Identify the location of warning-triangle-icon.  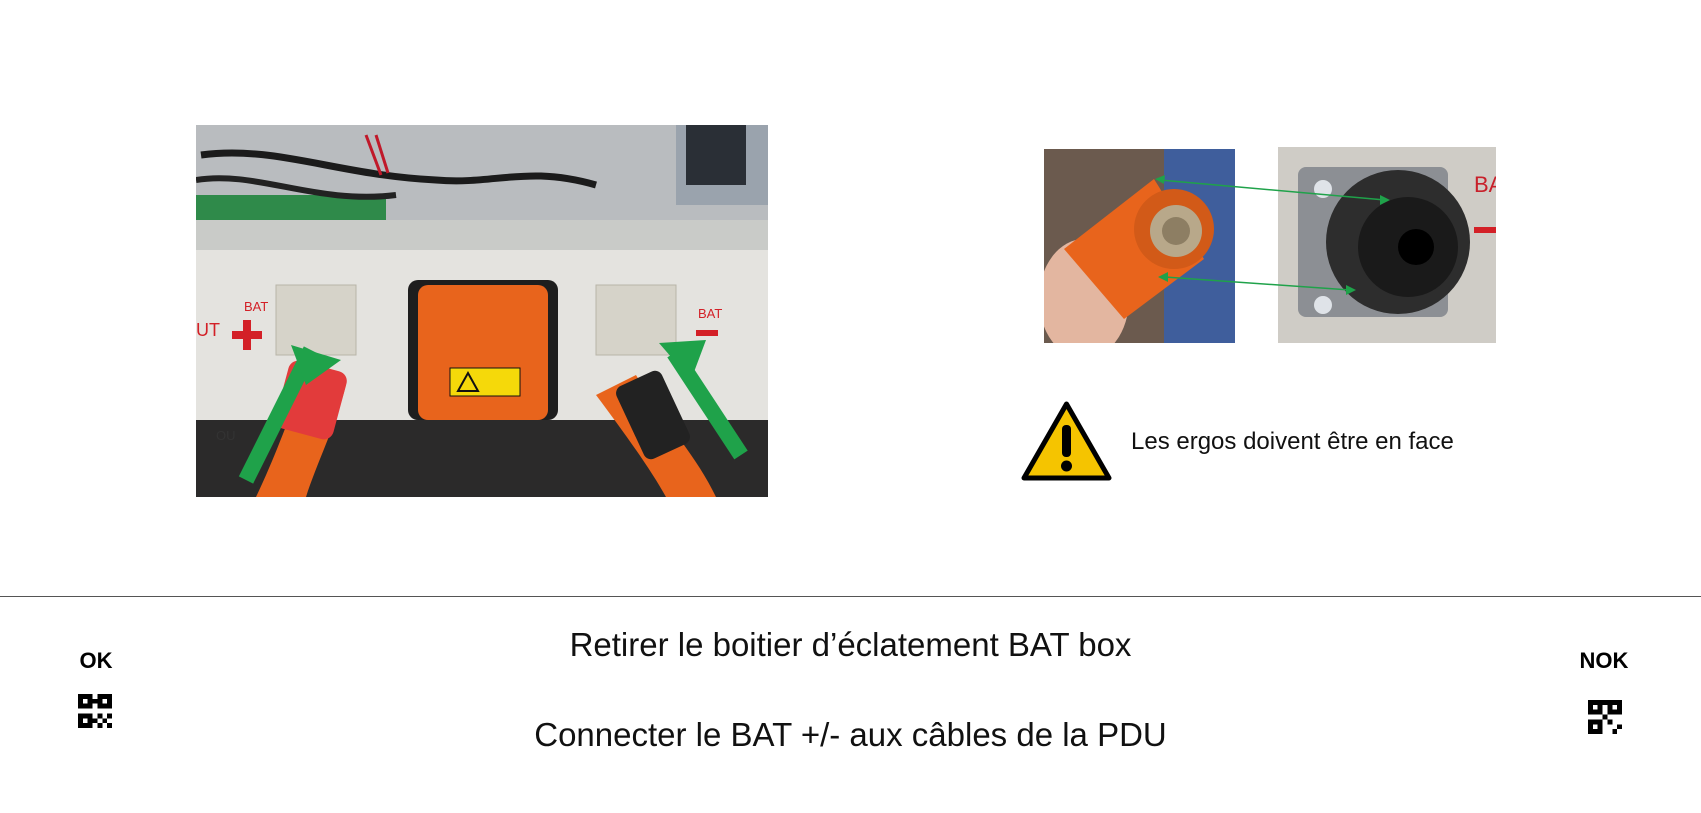
(1066, 441).